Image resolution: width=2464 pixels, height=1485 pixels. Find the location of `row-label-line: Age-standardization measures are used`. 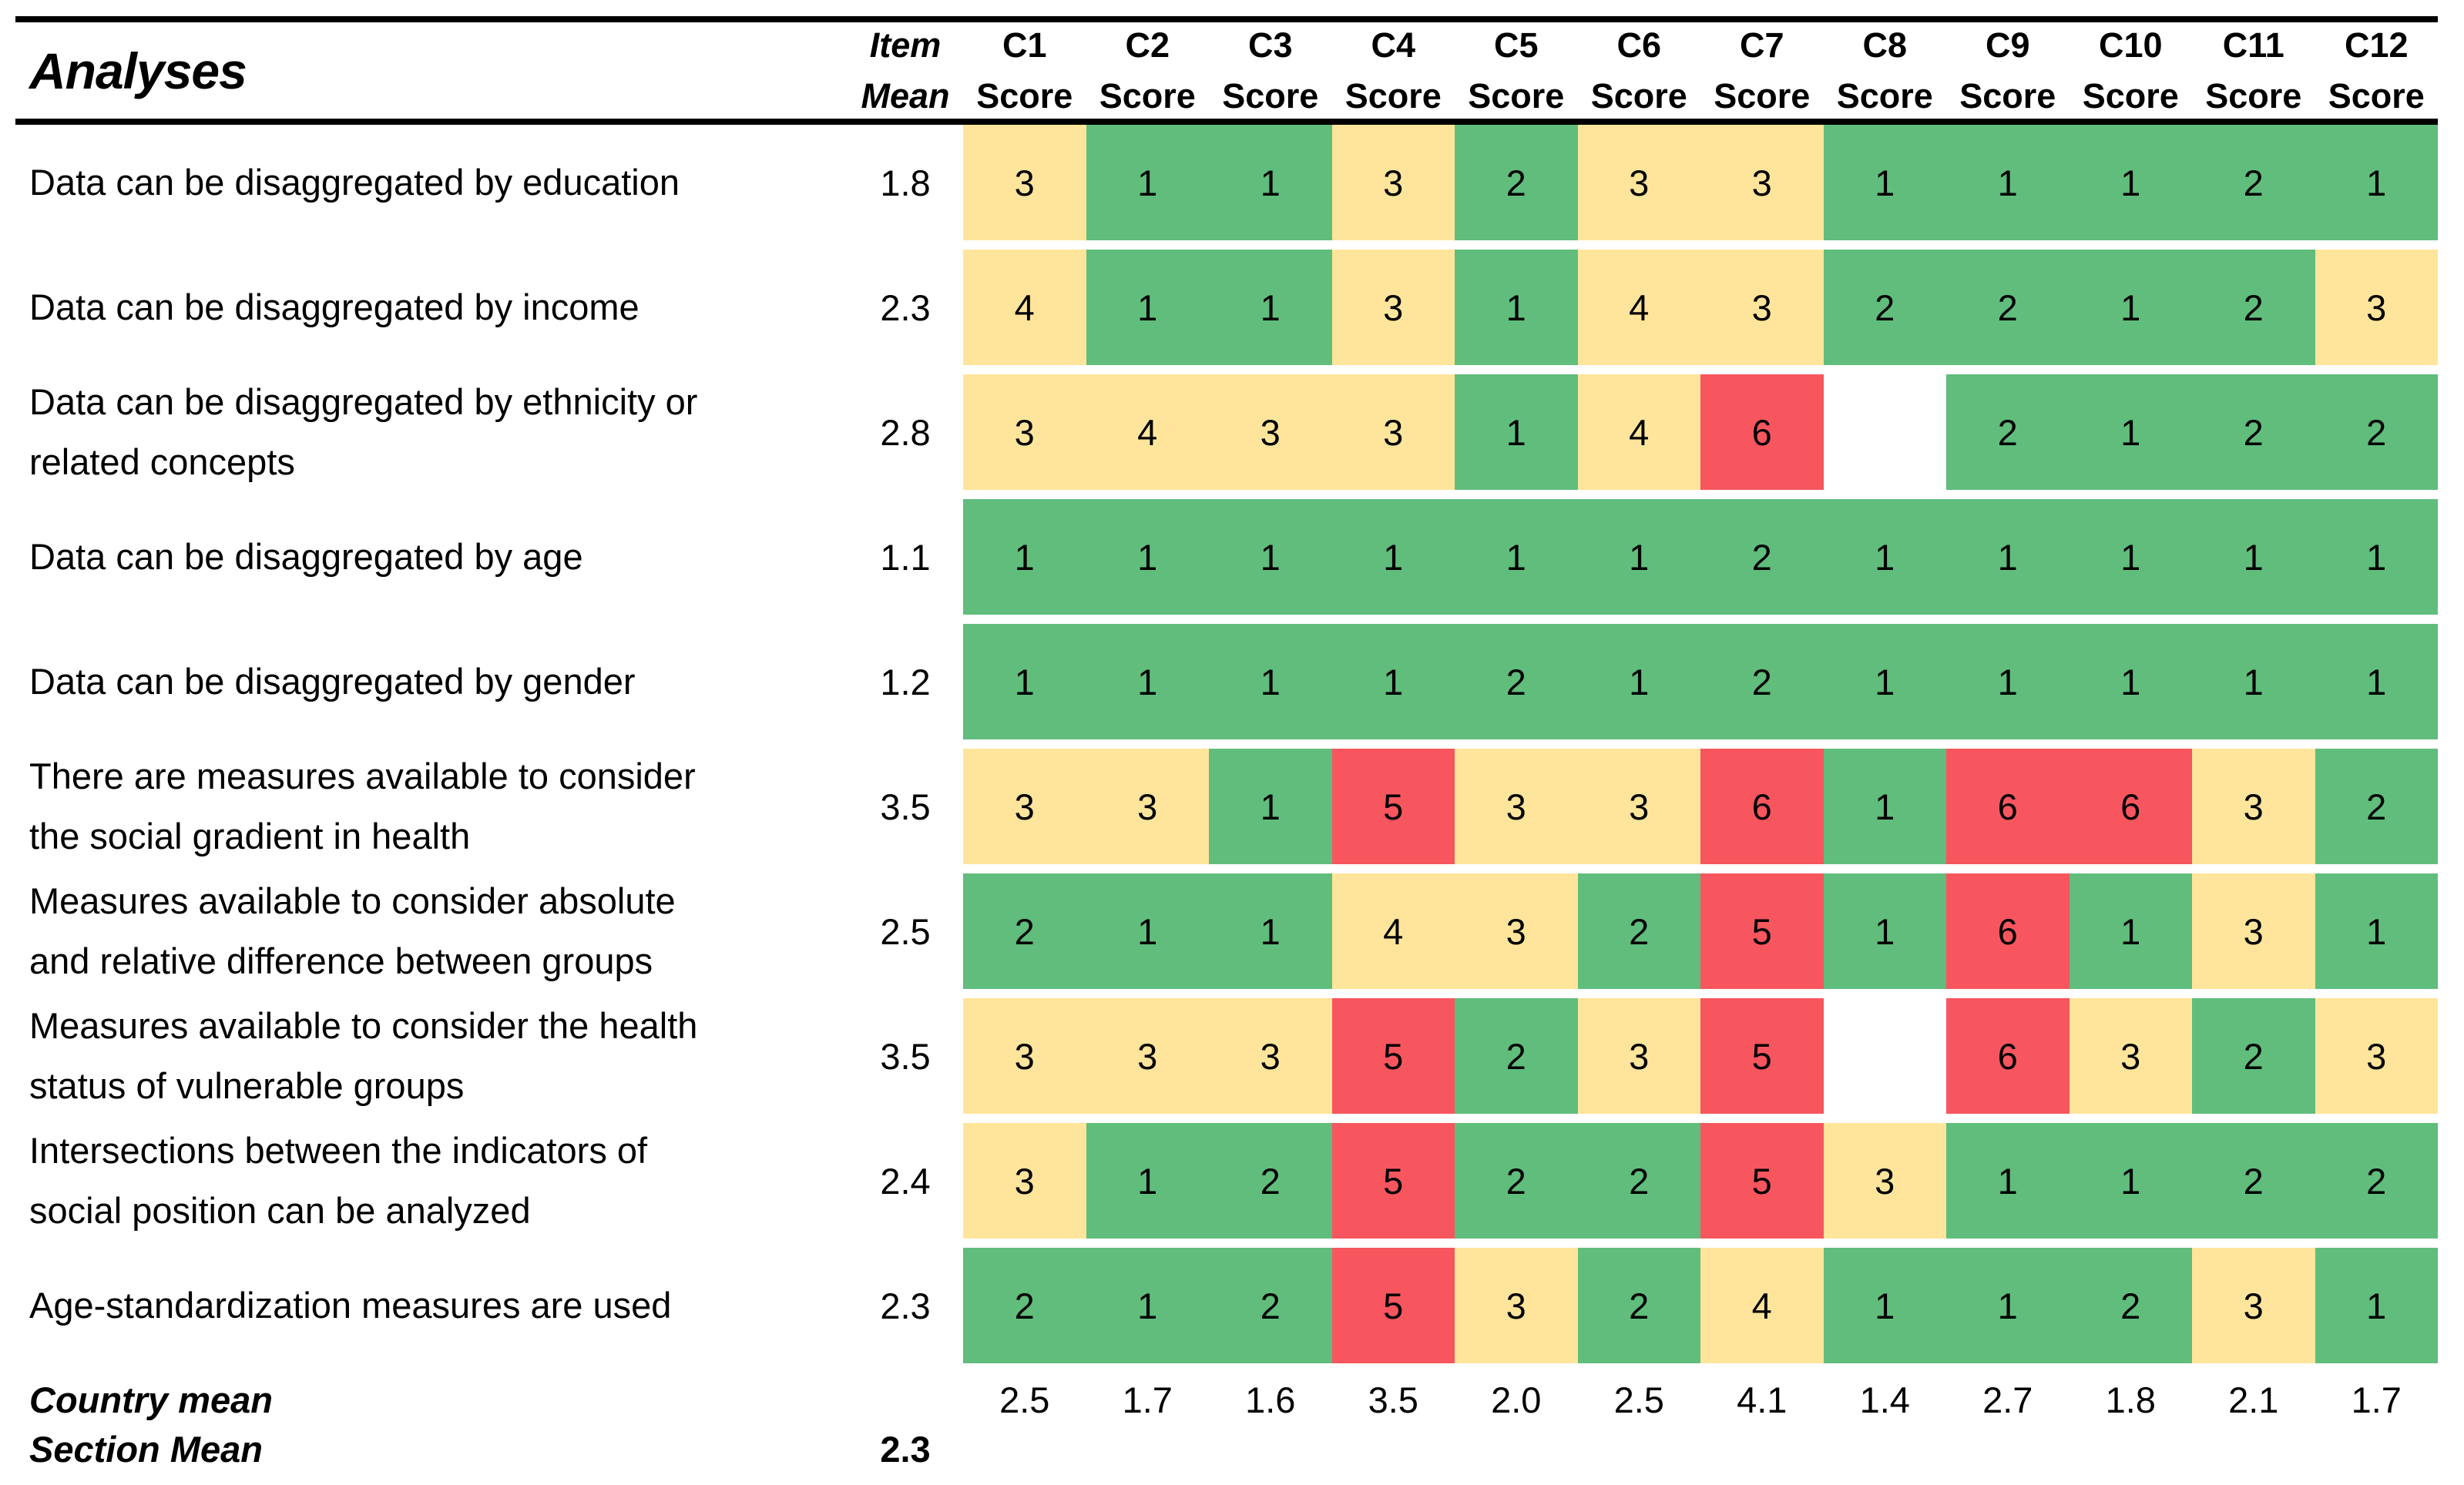

row-label-line: Age-standardization measures are used is located at coordinates (351, 1305).